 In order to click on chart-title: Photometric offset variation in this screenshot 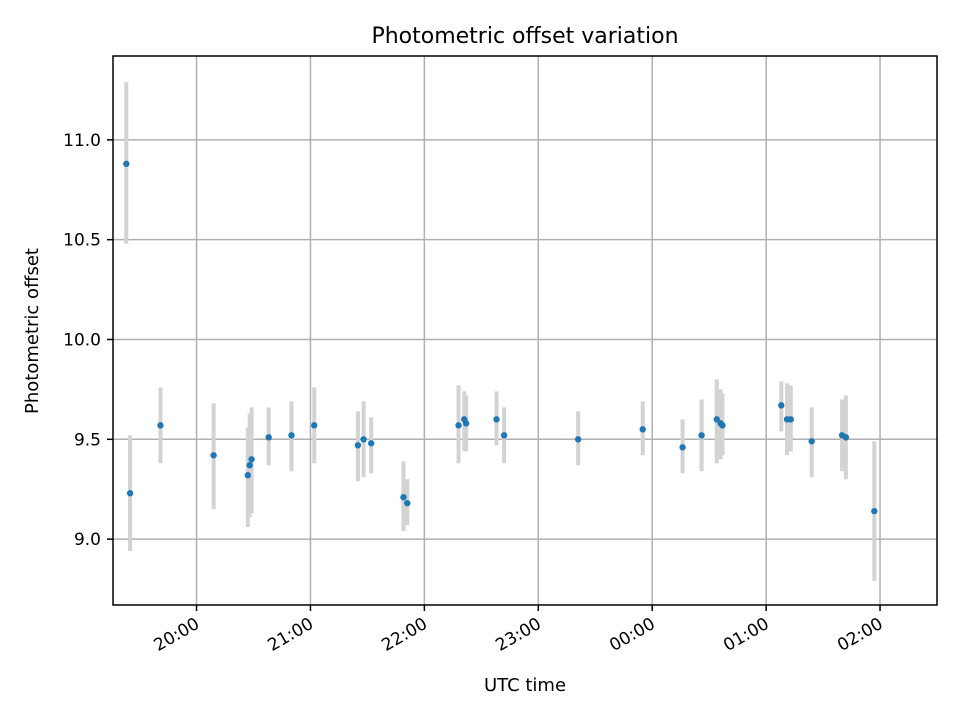, I will do `click(524, 36)`.